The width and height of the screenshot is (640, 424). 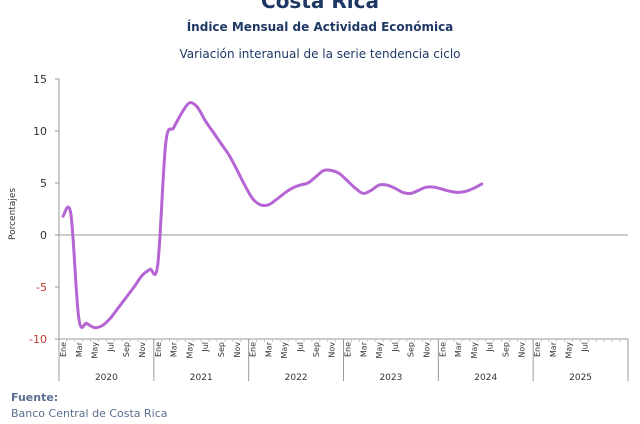 What do you see at coordinates (43, 183) in the screenshot?
I see `y-tick-label: 5` at bounding box center [43, 183].